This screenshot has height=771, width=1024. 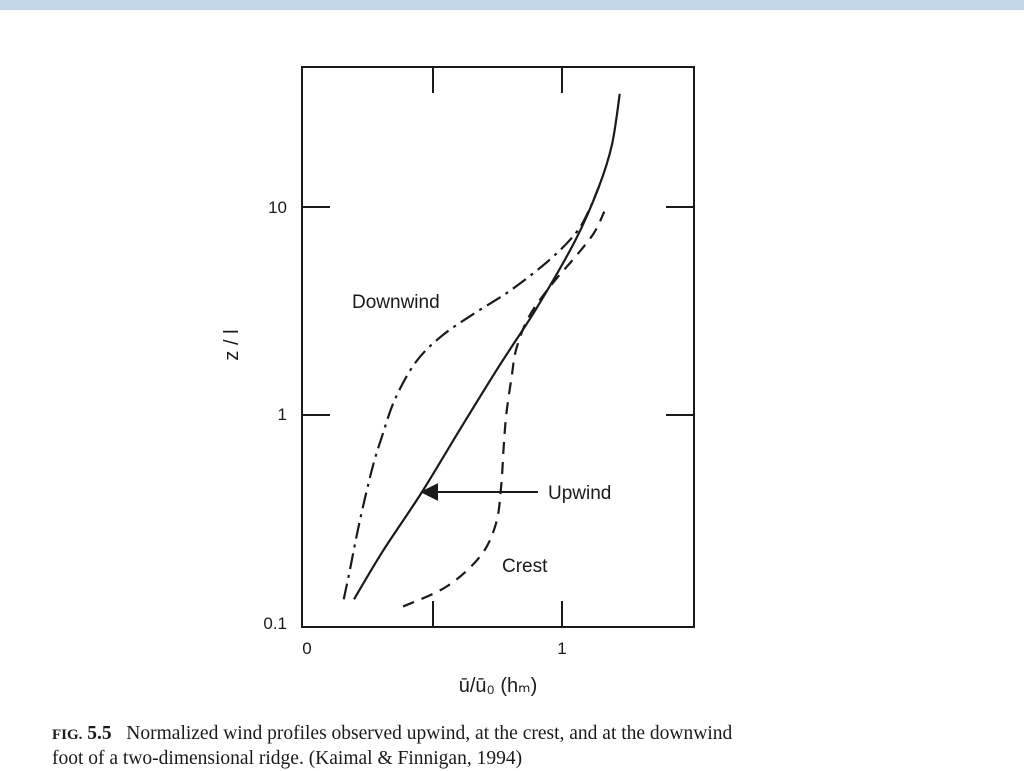 What do you see at coordinates (277, 207) in the screenshot?
I see `y-tick-label: 10` at bounding box center [277, 207].